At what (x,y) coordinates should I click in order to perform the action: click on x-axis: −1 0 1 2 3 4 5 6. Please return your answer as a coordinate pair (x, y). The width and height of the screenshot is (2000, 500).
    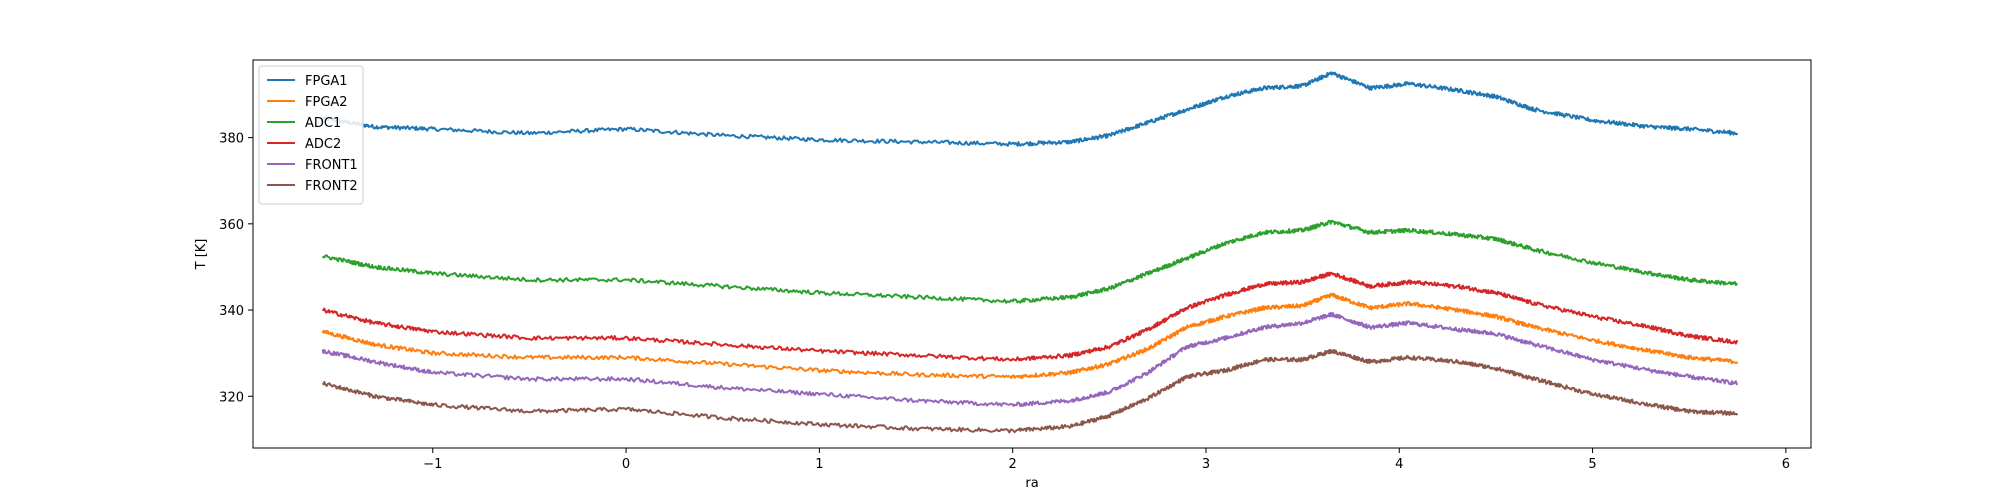
    Looking at the image, I should click on (1106, 460).